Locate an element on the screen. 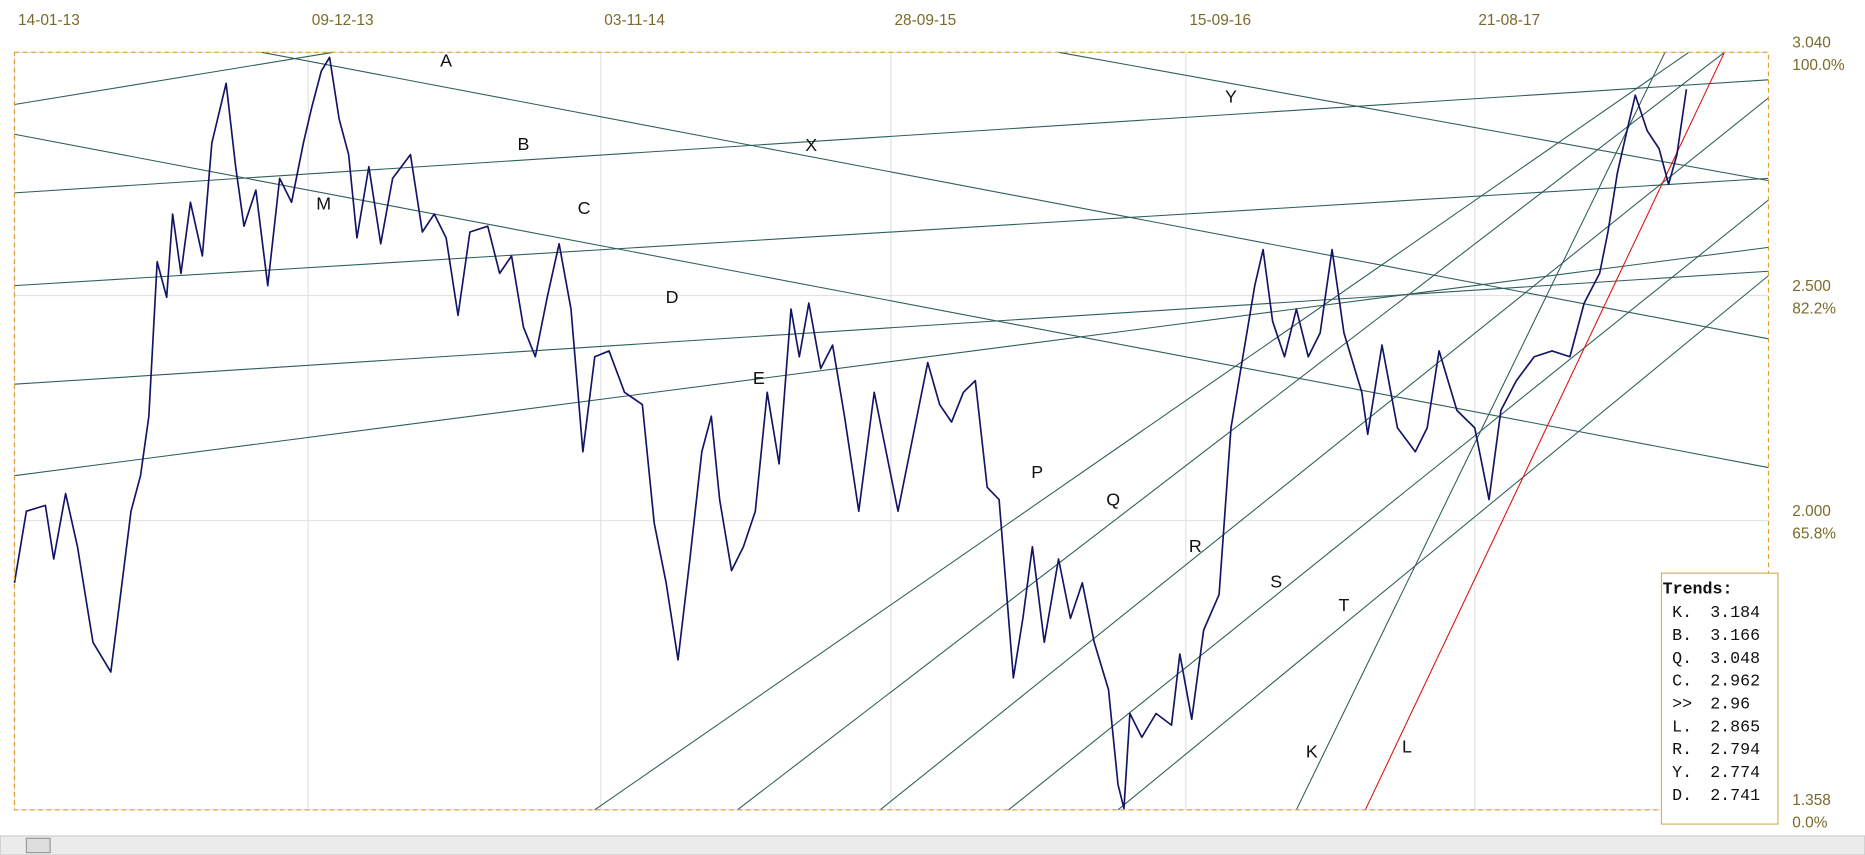 The height and width of the screenshot is (855, 1865). y-tick-label: 1.358 is located at coordinates (1811, 800).